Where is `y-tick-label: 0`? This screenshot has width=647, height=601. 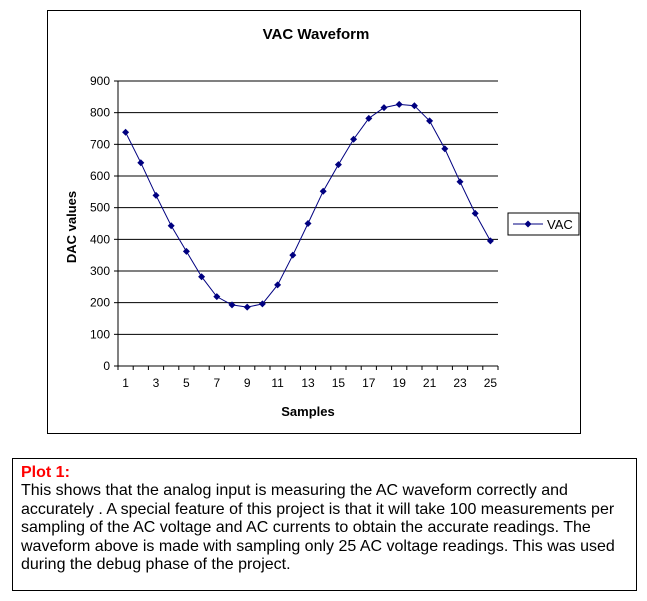 y-tick-label: 0 is located at coordinates (106, 366).